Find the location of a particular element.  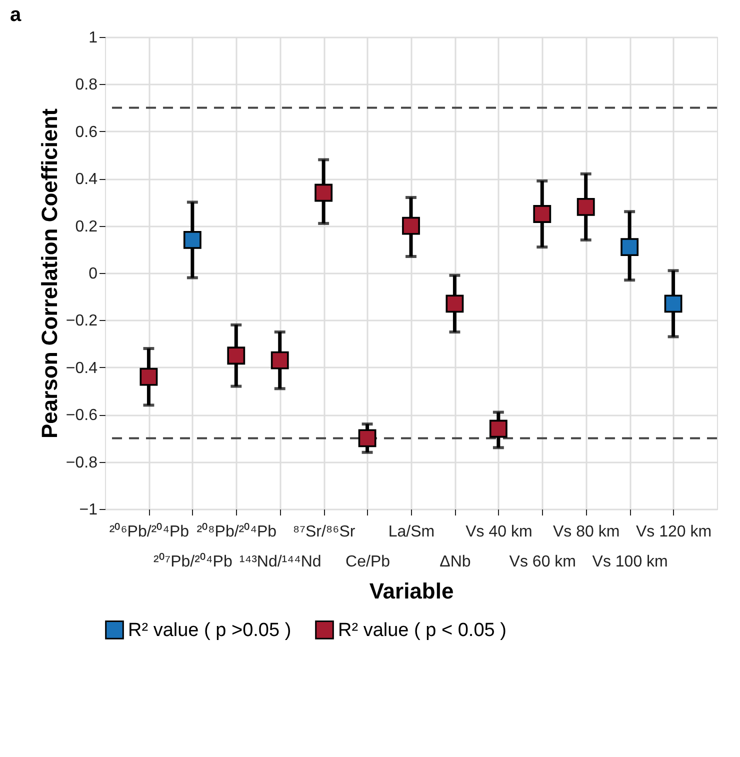

chart-title: a is located at coordinates (16, 15).